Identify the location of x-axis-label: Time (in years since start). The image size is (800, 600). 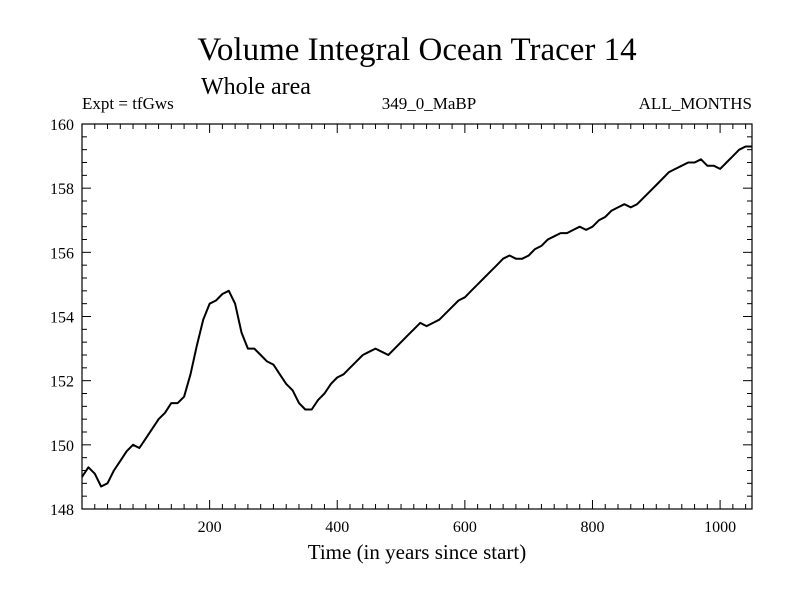
(417, 552).